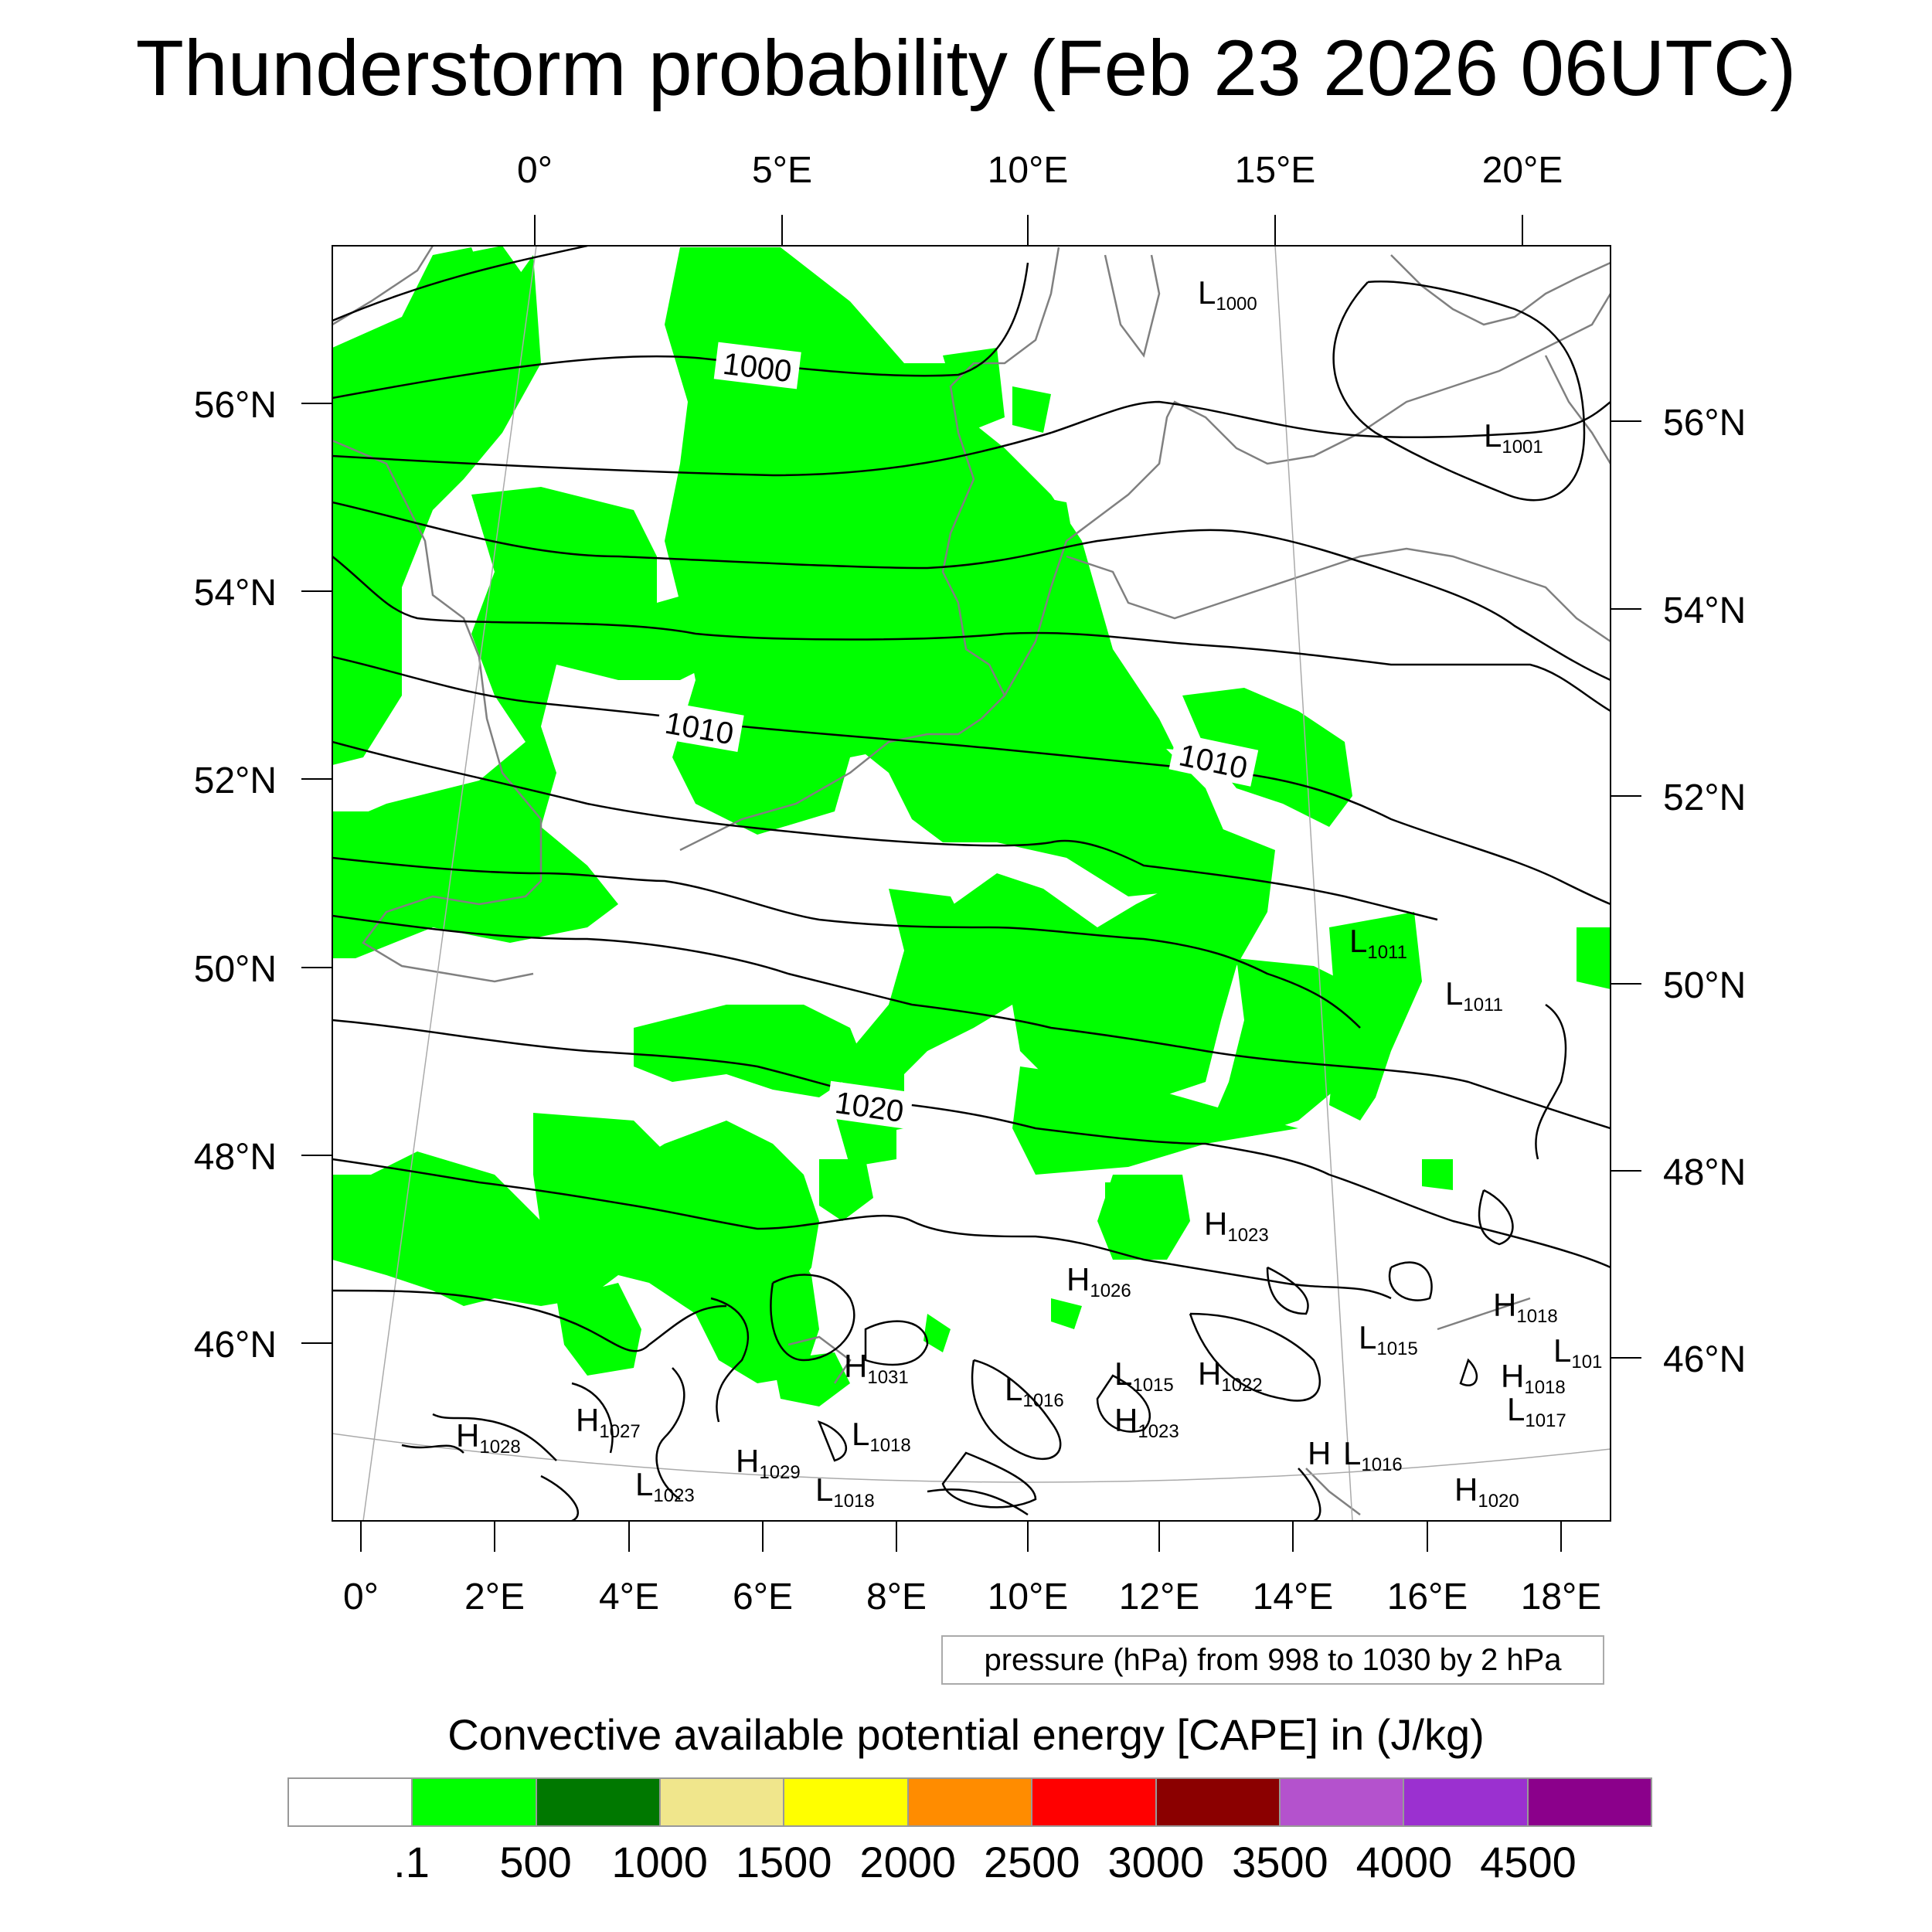  I want to click on bottom-axis-label: 0°, so click(361, 1597).